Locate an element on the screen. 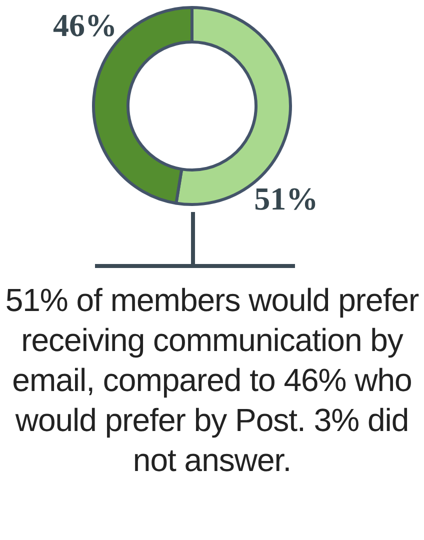 The width and height of the screenshot is (424, 540). data-label: 51% is located at coordinates (286, 198).